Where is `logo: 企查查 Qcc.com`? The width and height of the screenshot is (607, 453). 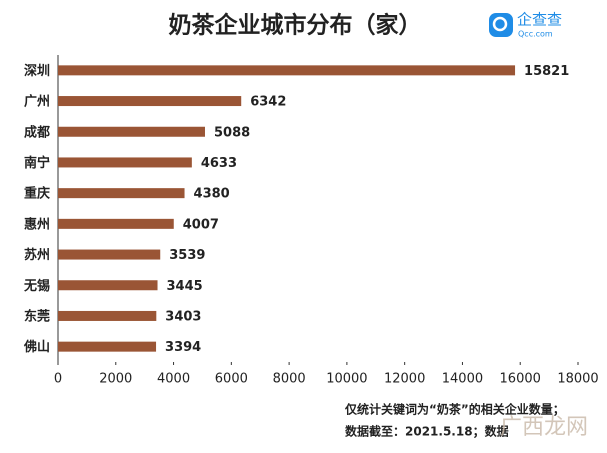
logo: 企查查 Qcc.com is located at coordinates (525, 25).